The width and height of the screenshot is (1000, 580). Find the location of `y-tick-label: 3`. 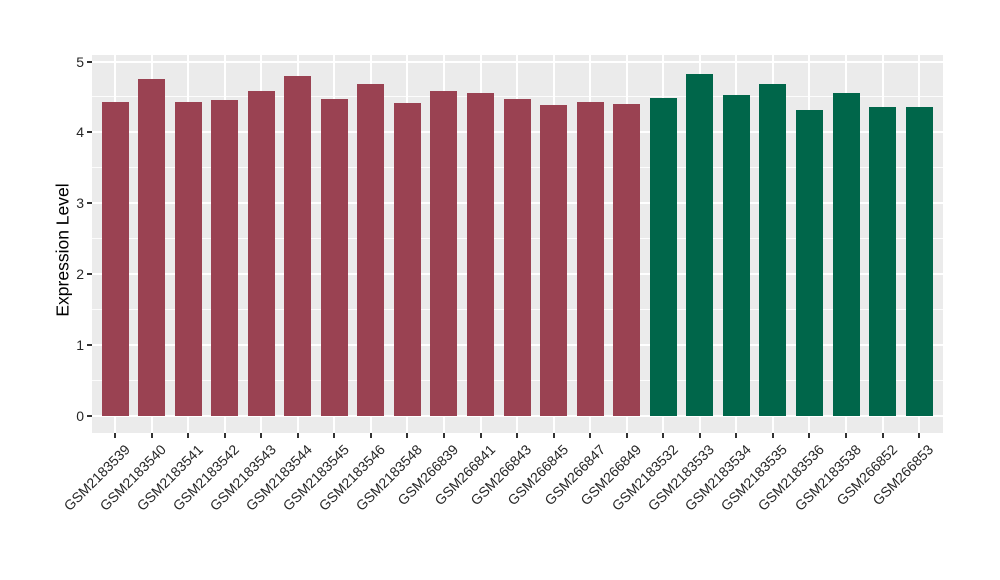

y-tick-label: 3 is located at coordinates (80, 203).